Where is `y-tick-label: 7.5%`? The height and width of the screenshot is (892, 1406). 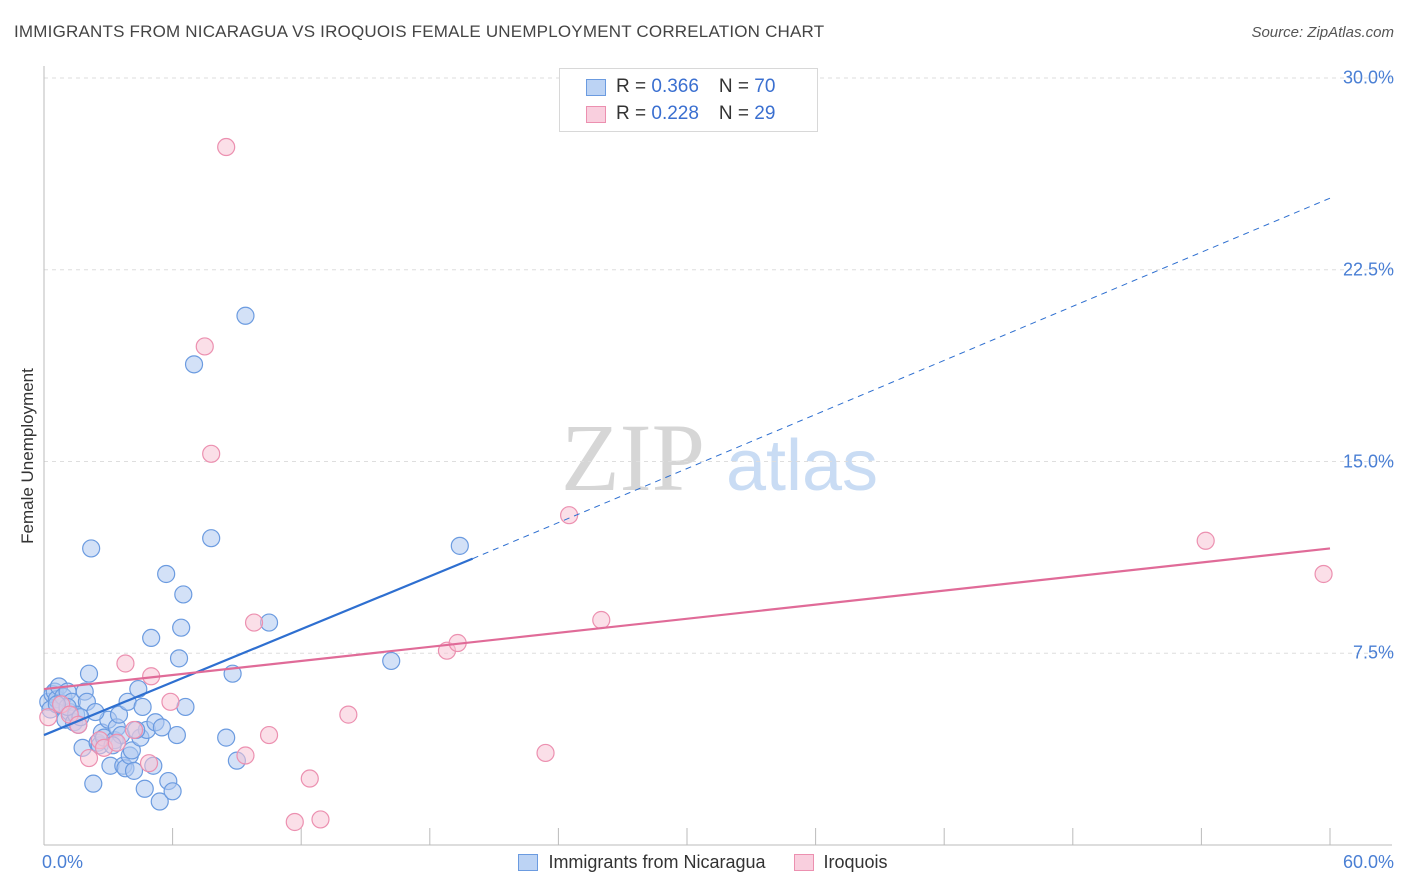 y-tick-label: 7.5% is located at coordinates (1373, 652).